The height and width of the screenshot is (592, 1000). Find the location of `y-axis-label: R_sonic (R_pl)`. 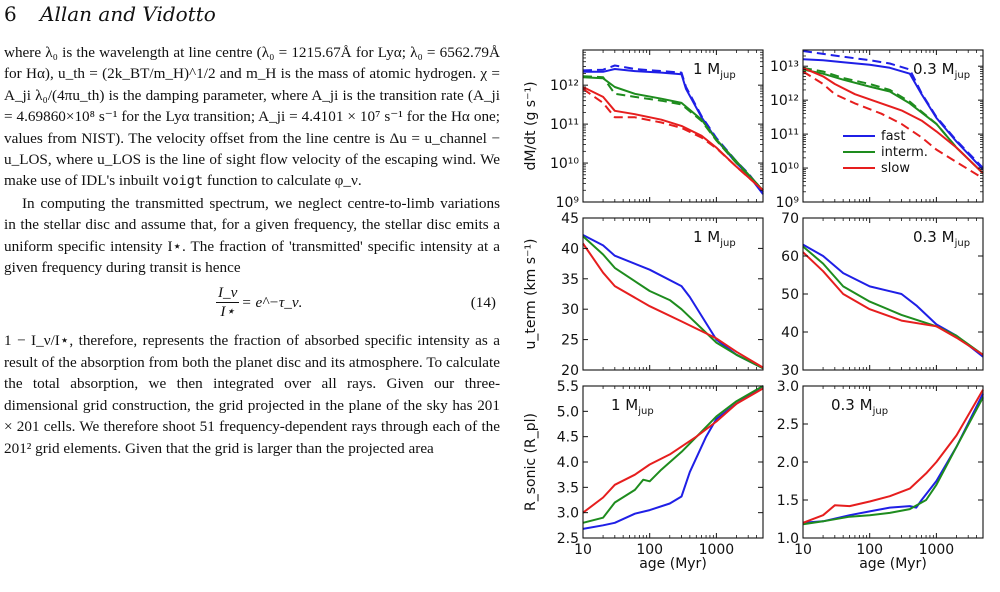

y-axis-label: R_sonic (R_pl) is located at coordinates (531, 462).